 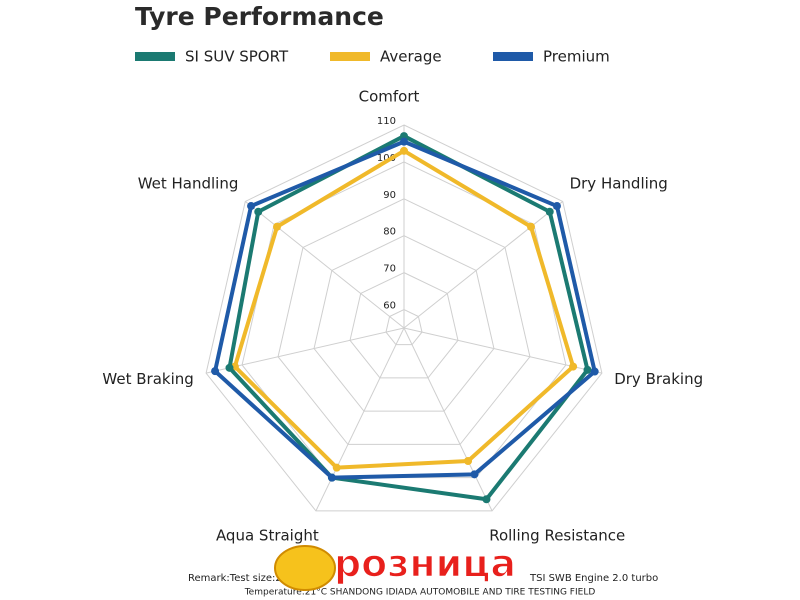 What do you see at coordinates (386, 158) in the screenshot?
I see `r-tick-label: 100` at bounding box center [386, 158].